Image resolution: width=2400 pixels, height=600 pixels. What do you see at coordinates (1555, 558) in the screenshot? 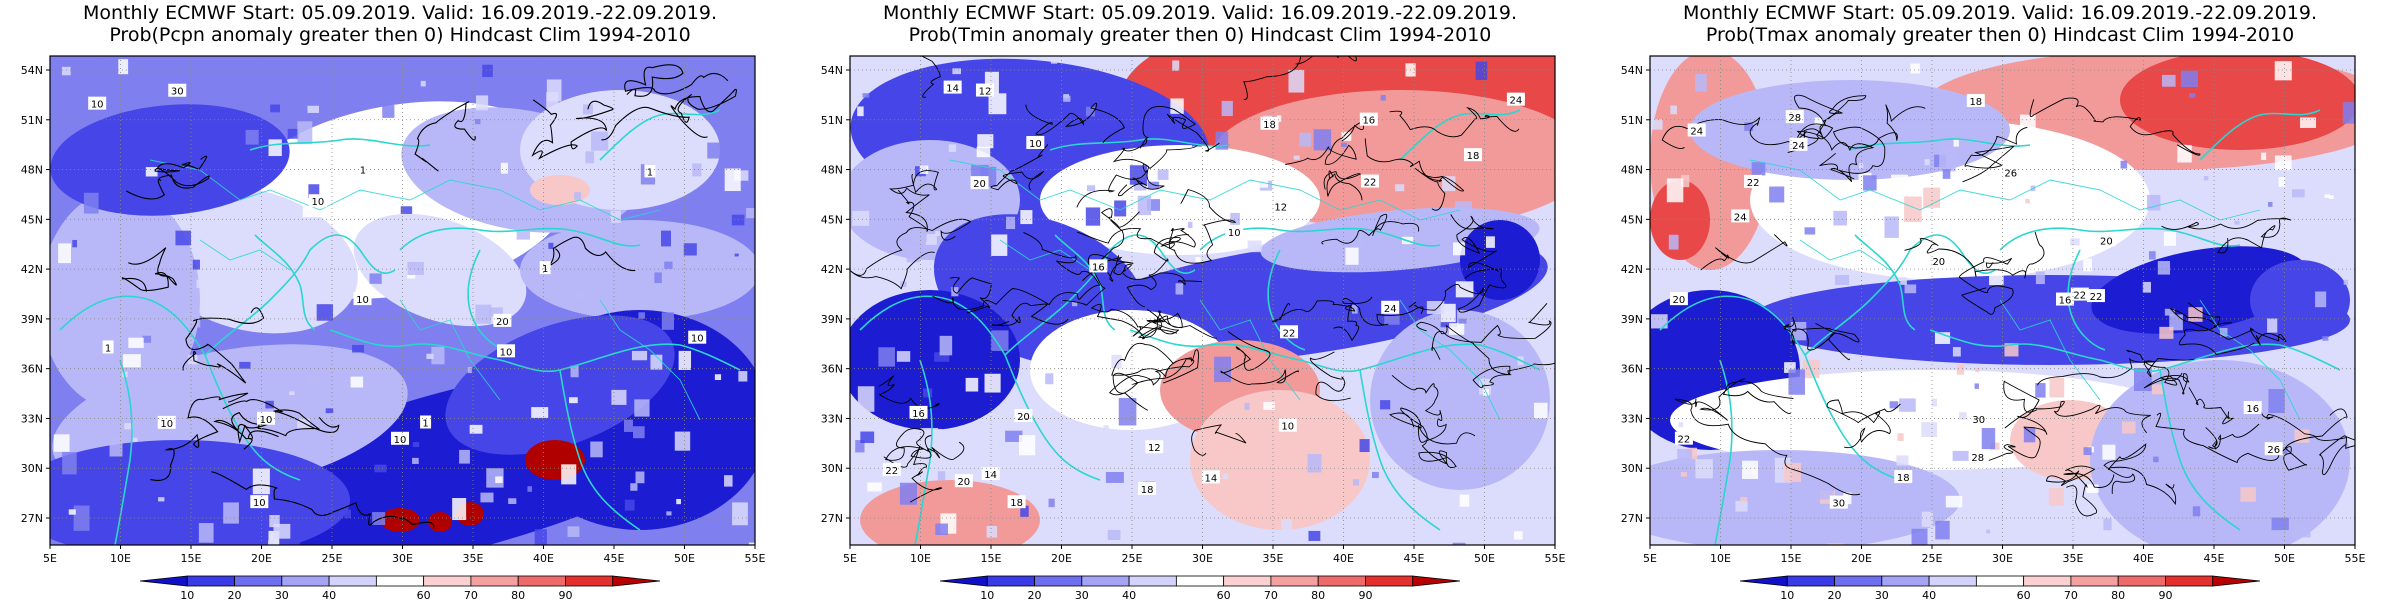
I see `x-tick-label: 55E` at bounding box center [1555, 558].